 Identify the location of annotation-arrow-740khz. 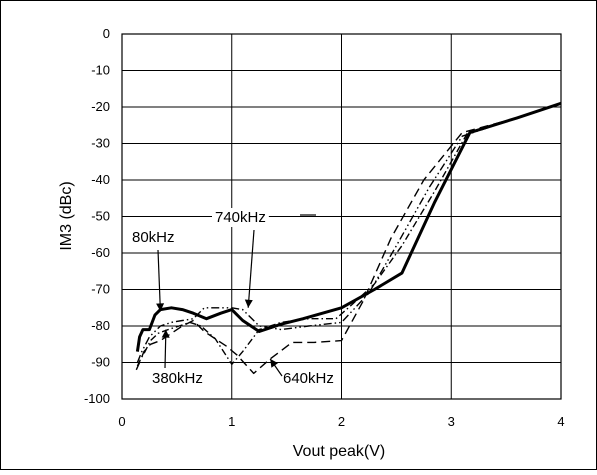
(251, 268).